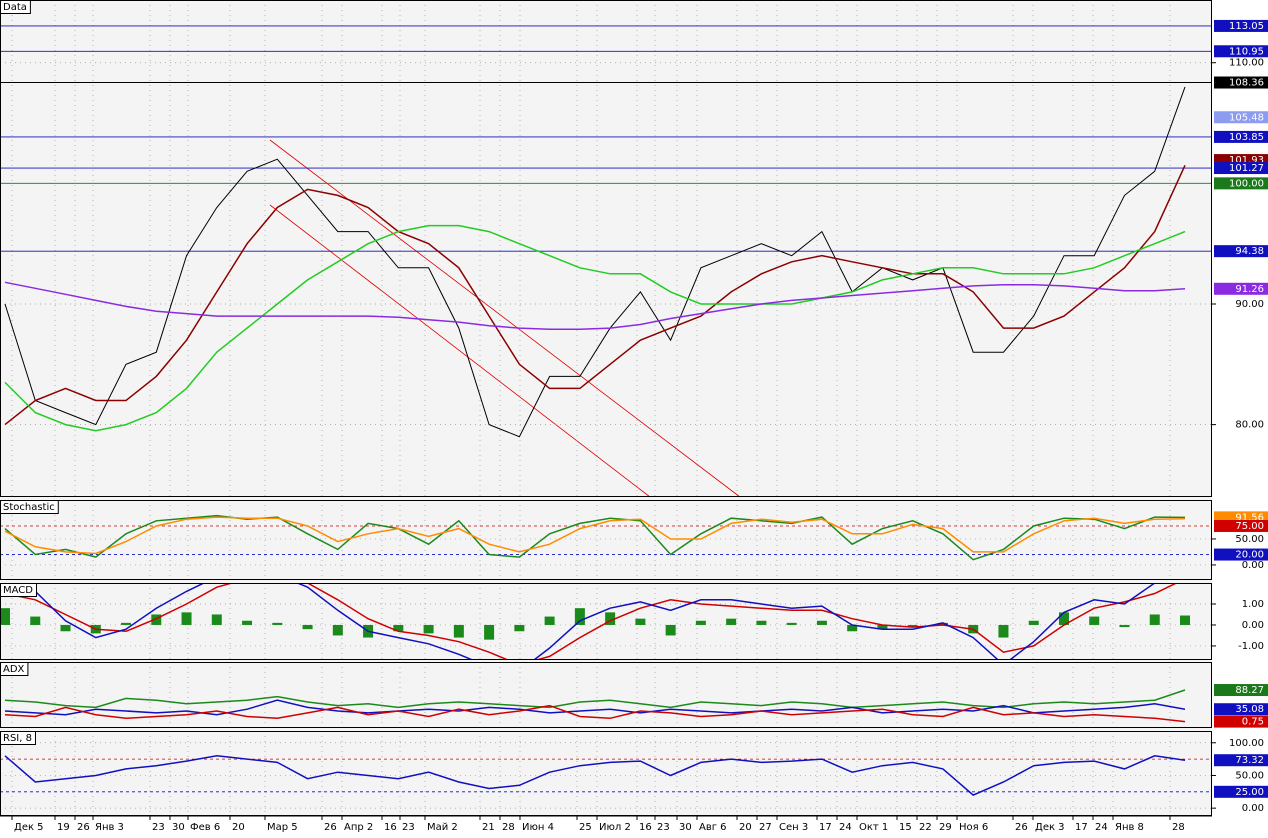  I want to click on price-badge-label: 75.00, so click(1249, 526).